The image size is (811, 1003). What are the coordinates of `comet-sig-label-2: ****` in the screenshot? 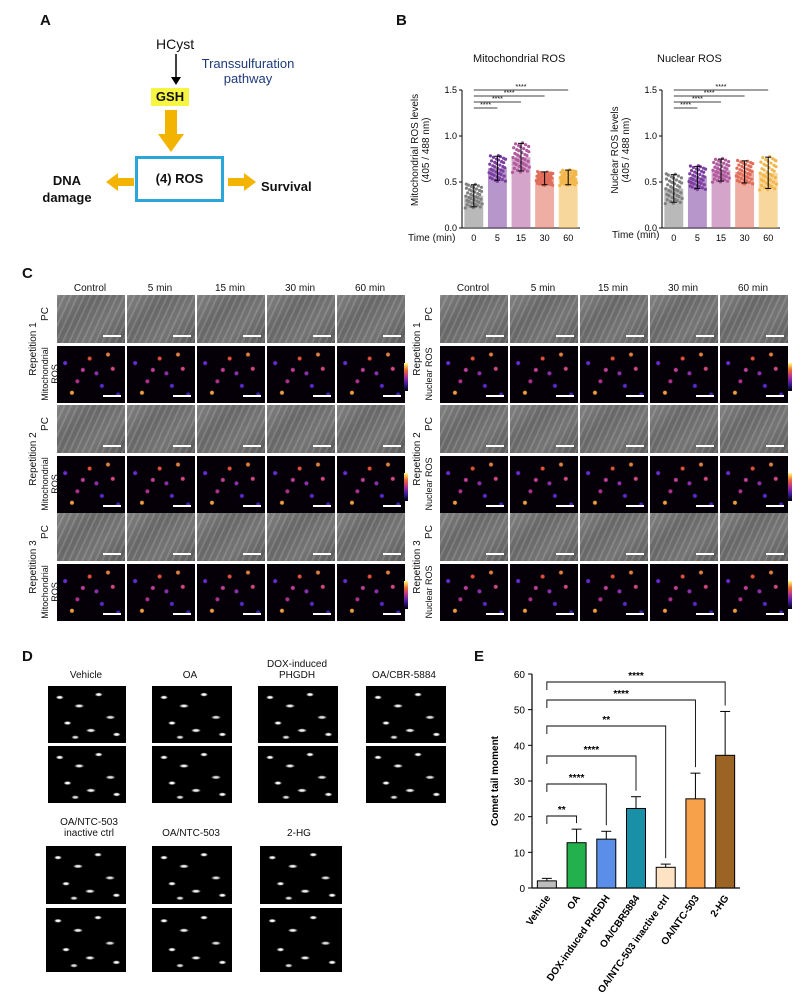 It's located at (592, 750).